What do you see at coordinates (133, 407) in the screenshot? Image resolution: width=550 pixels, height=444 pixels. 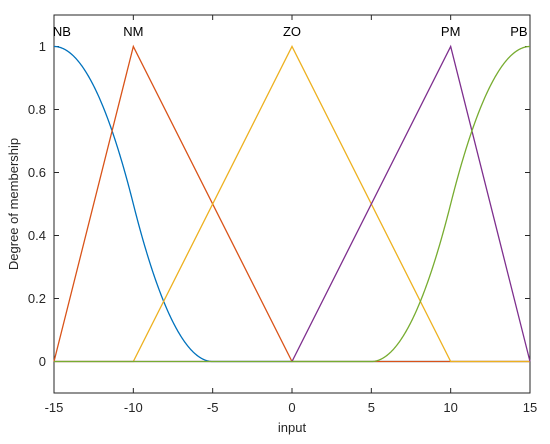 I see `x-tick-label: -10` at bounding box center [133, 407].